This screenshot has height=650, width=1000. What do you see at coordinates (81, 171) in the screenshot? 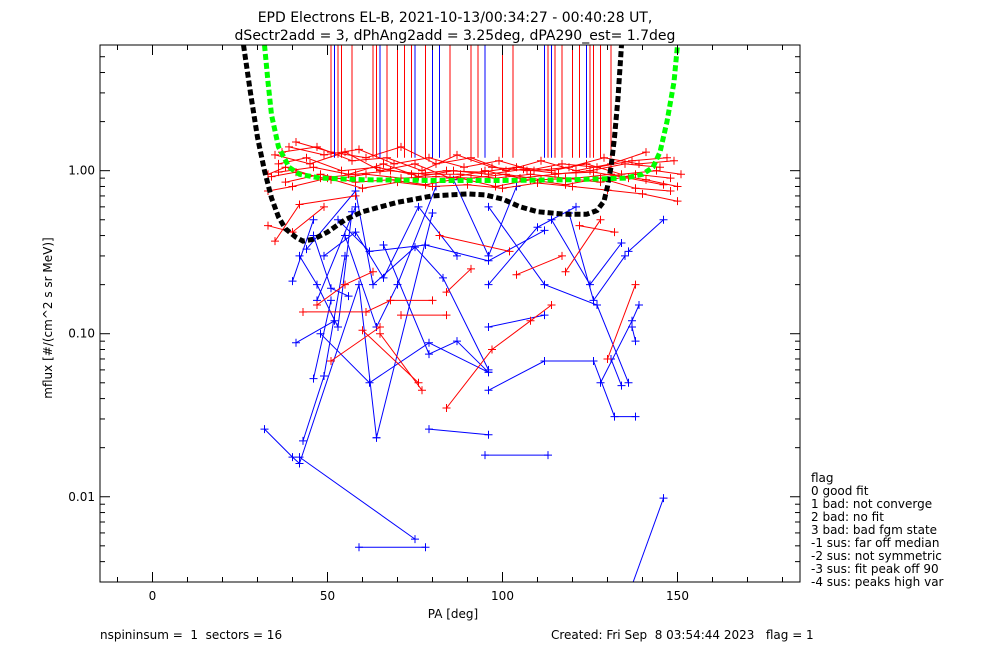
I see `y-tick-label-2: 1.00` at bounding box center [81, 171].